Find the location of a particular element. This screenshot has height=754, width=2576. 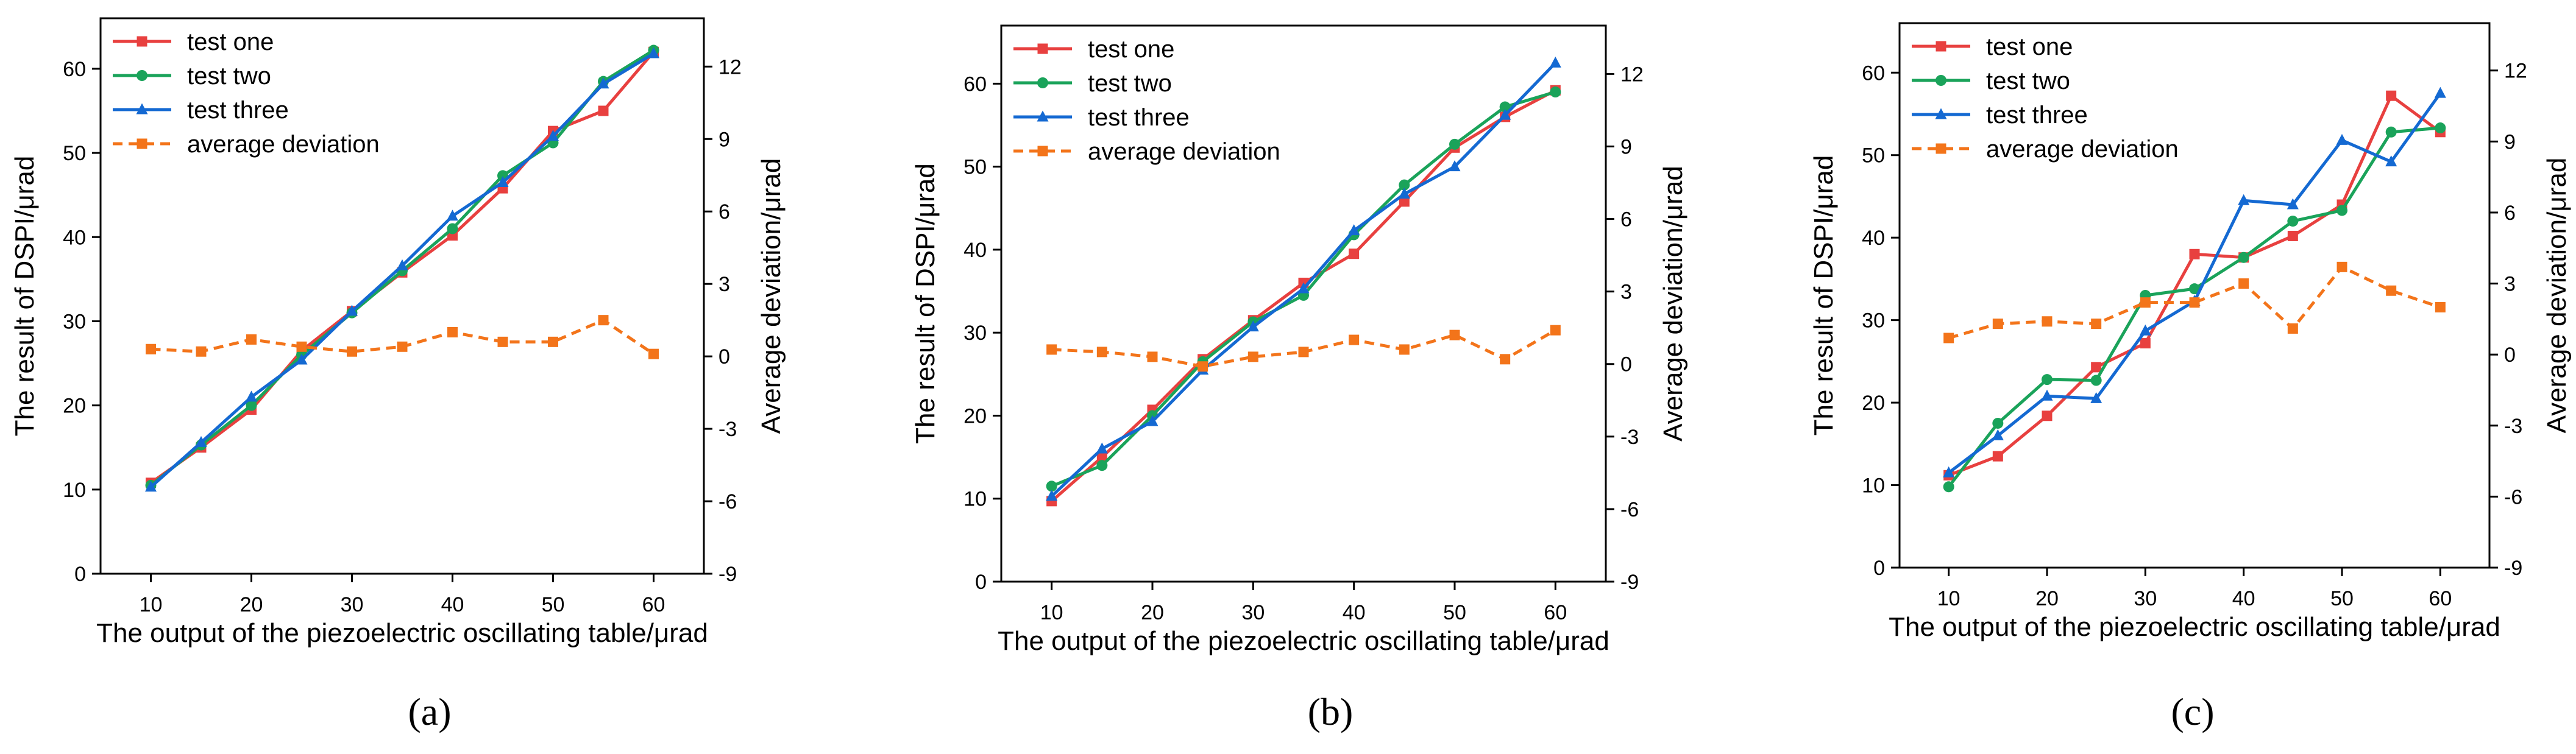

y2-tick-label: 0 is located at coordinates (2510, 355).